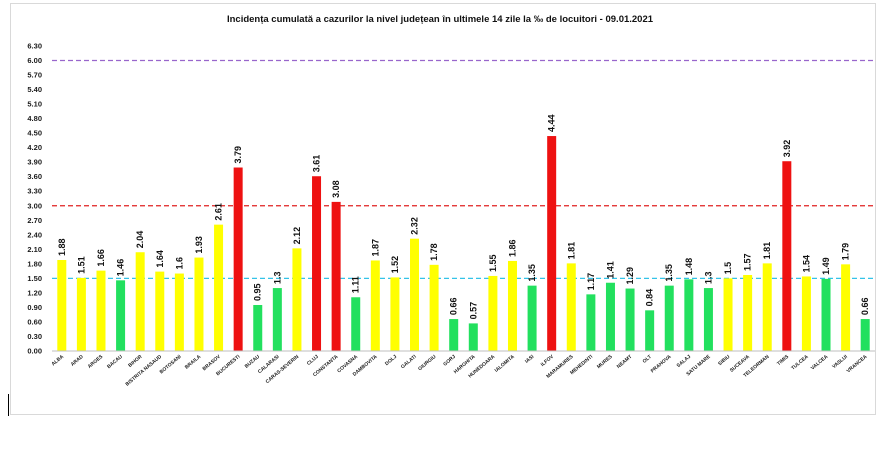  What do you see at coordinates (610, 270) in the screenshot?
I see `value-label: 1.41` at bounding box center [610, 270].